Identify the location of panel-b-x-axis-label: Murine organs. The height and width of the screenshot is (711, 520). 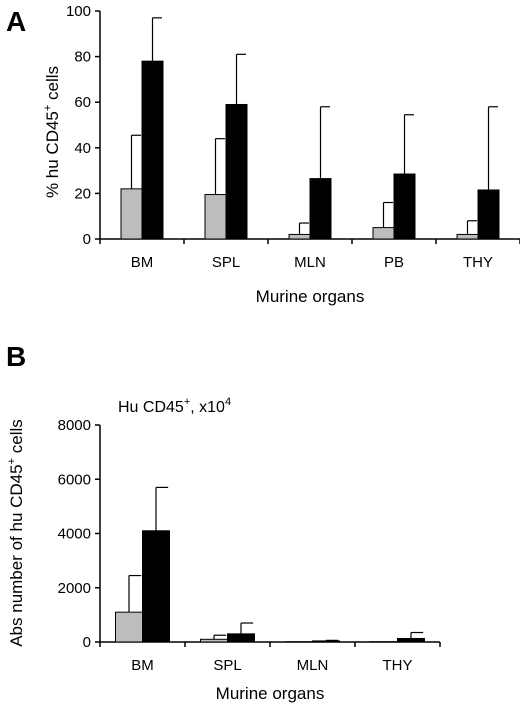
(270, 693).